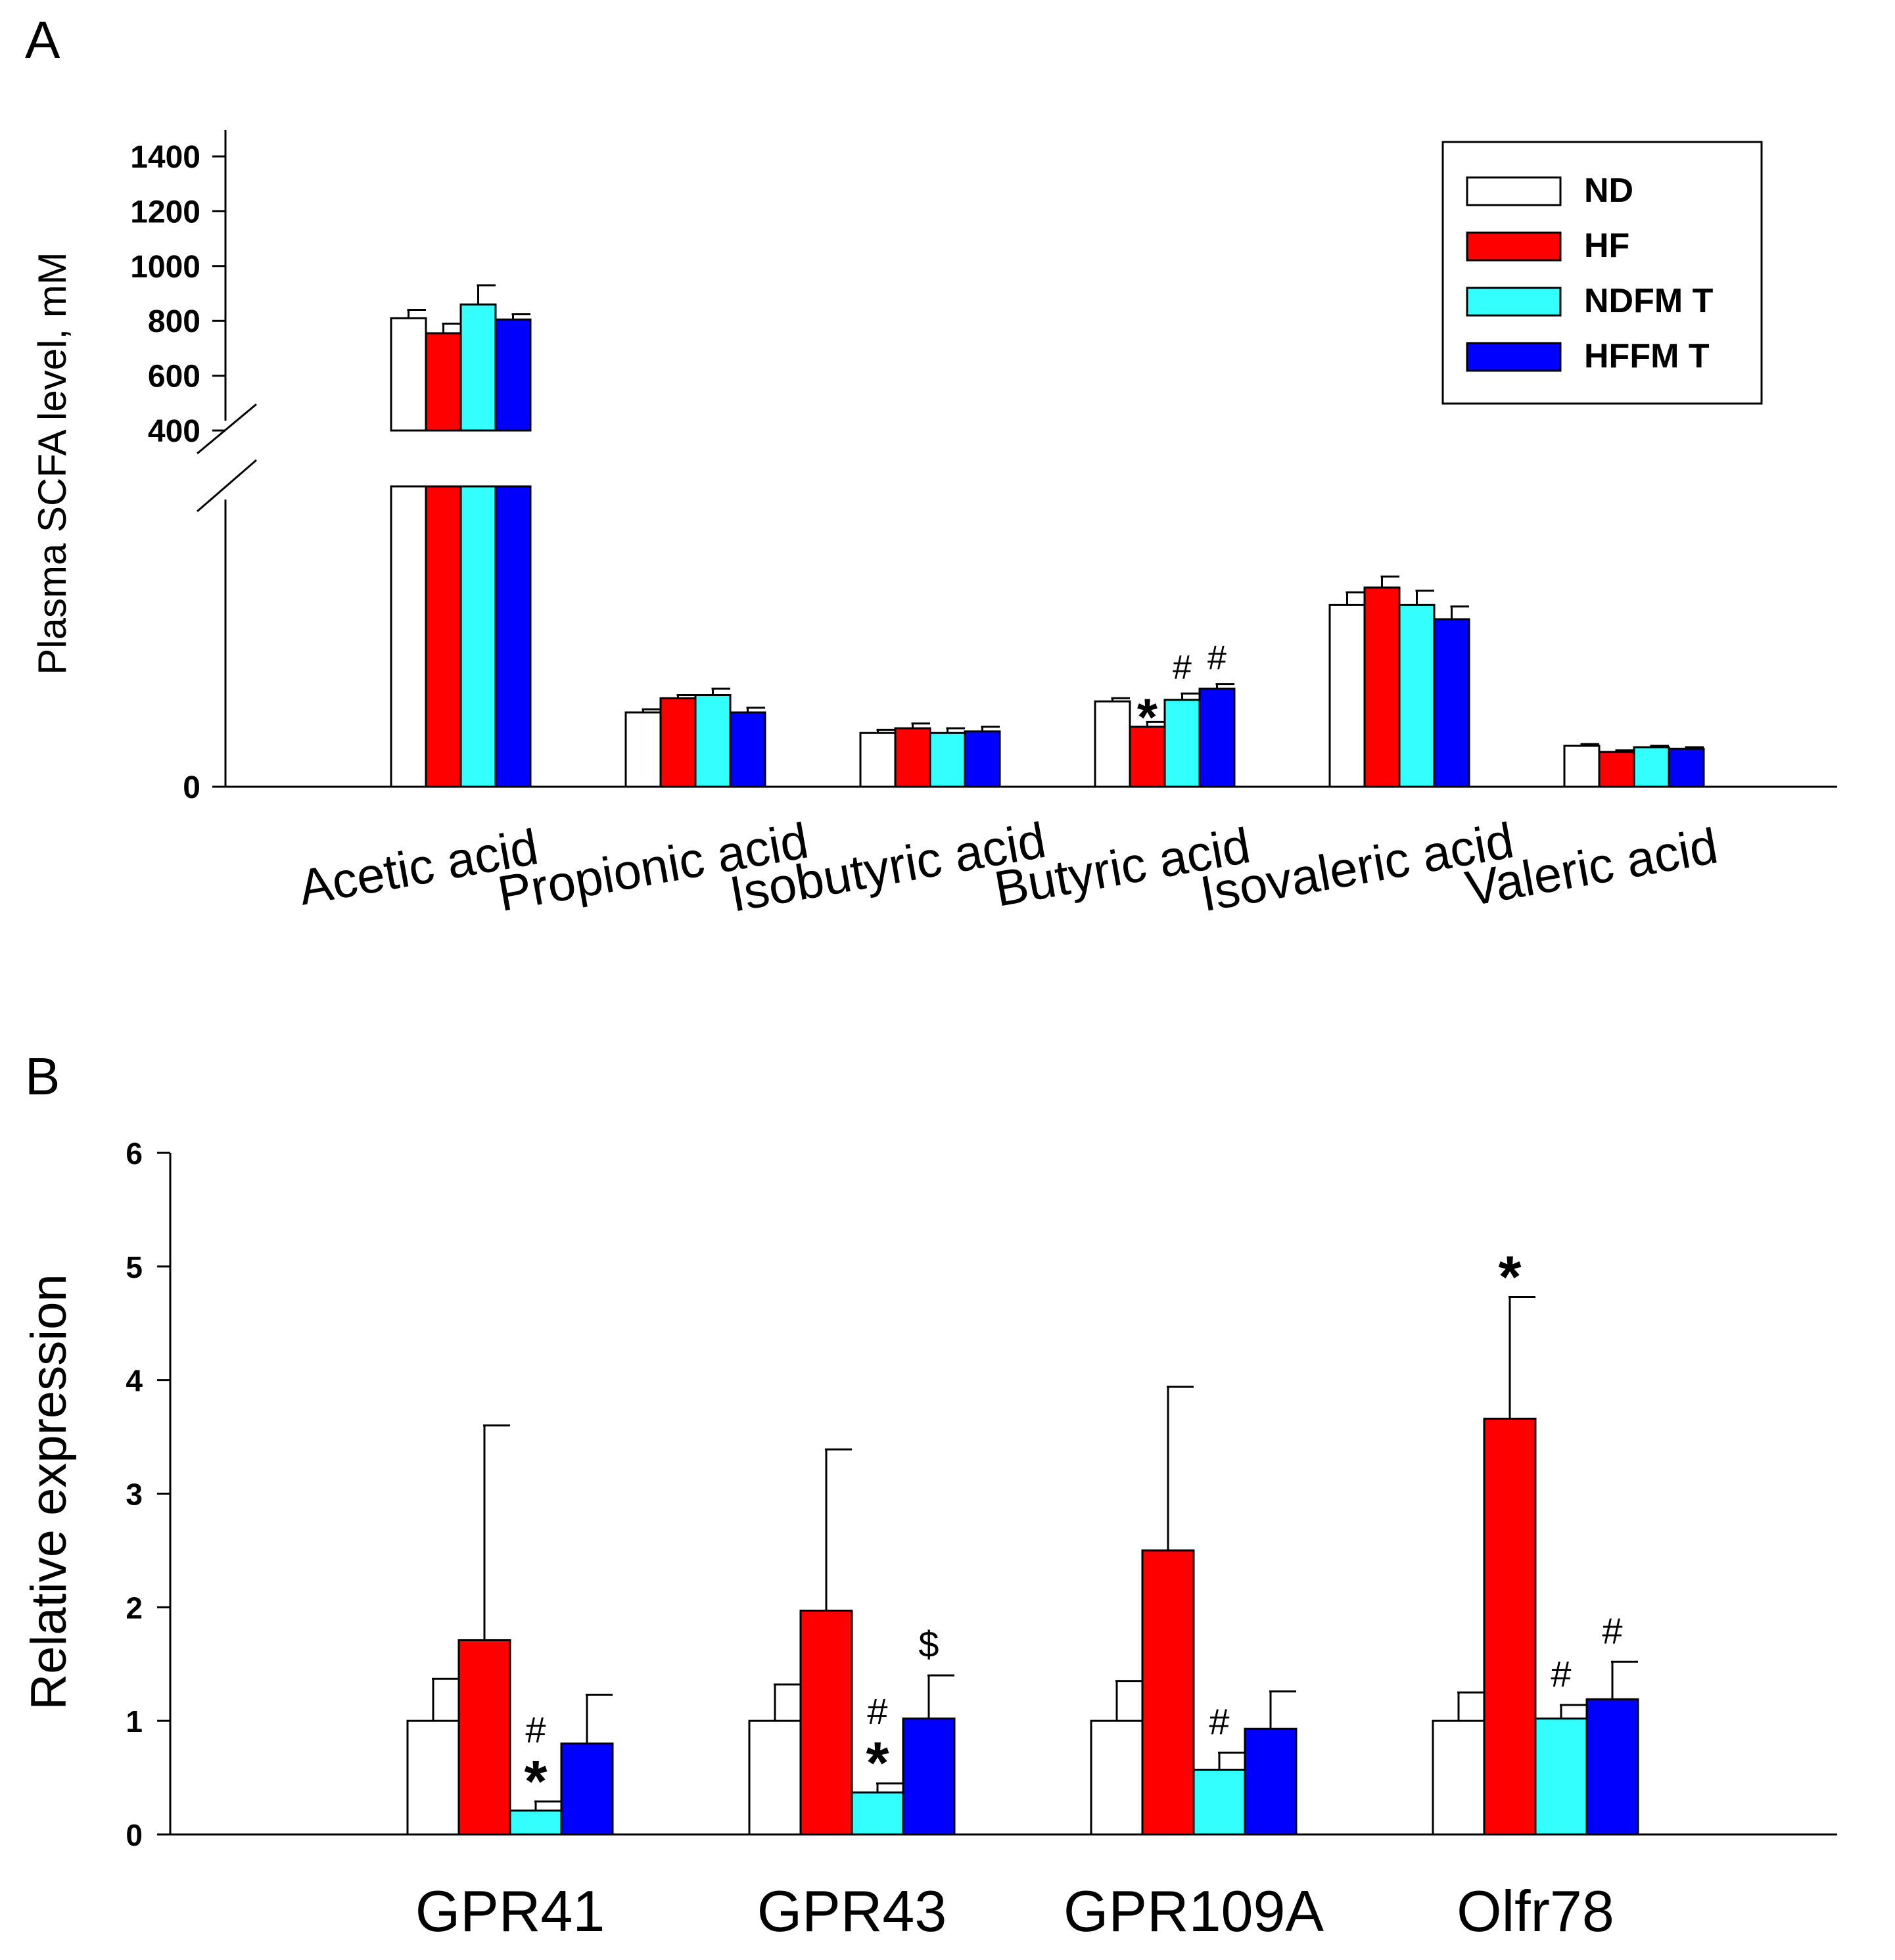 This screenshot has height=1960, width=1895. I want to click on x-category-label: GPR41, so click(510, 1911).